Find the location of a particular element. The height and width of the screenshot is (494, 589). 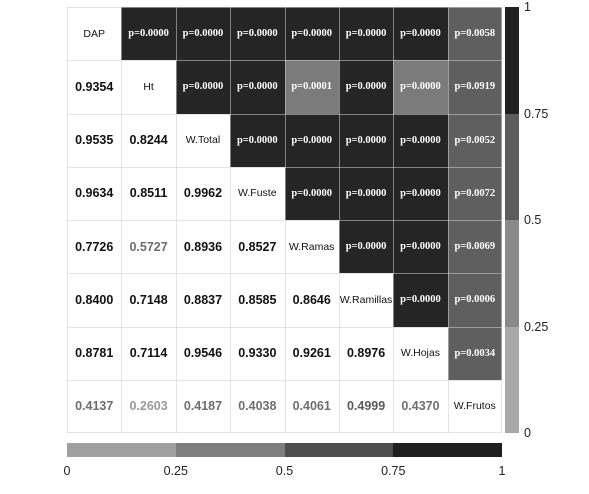

p-value-cell: p=0.0006 is located at coordinates (474, 300).